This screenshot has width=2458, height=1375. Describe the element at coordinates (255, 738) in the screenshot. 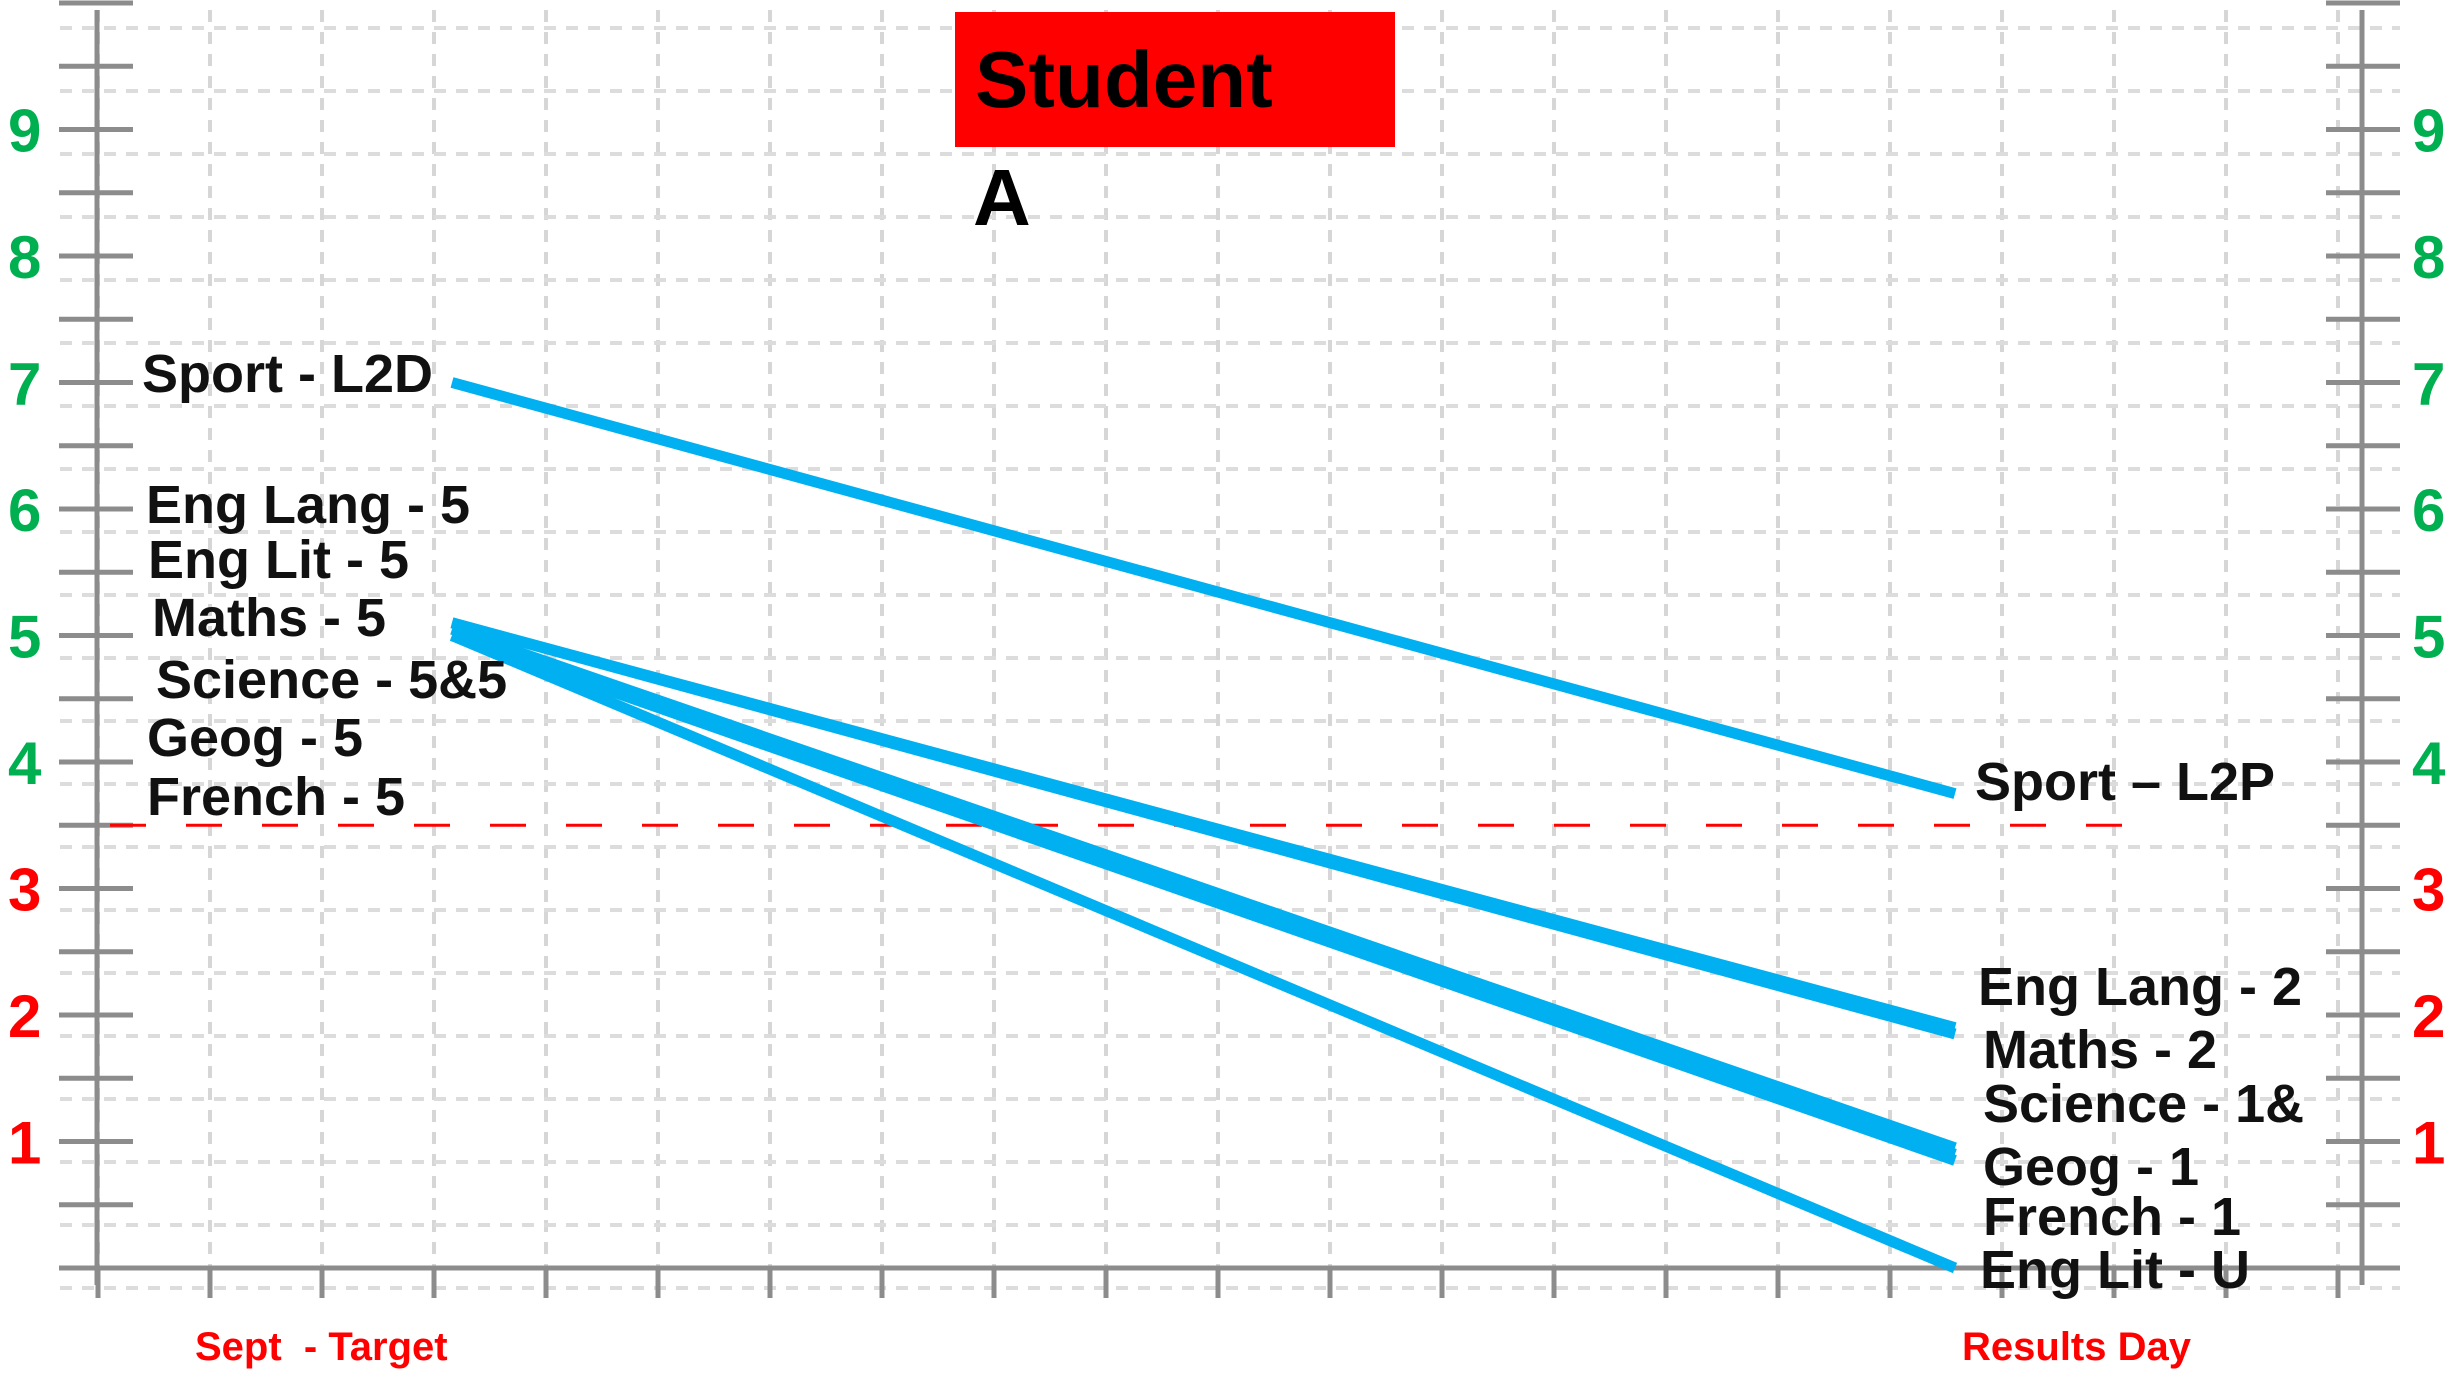

I see `start-label: Geog - 5` at that location.